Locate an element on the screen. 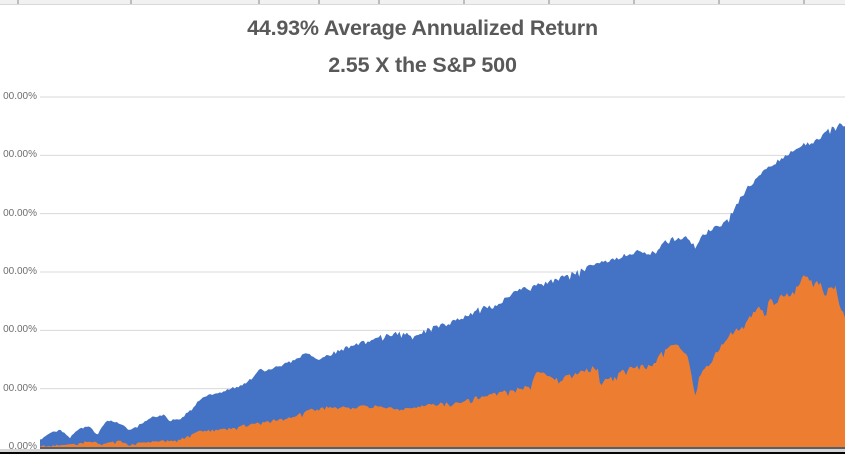 This screenshot has width=845, height=454. chart-title-line1: 44.93% Average Annualized Return is located at coordinates (422, 28).